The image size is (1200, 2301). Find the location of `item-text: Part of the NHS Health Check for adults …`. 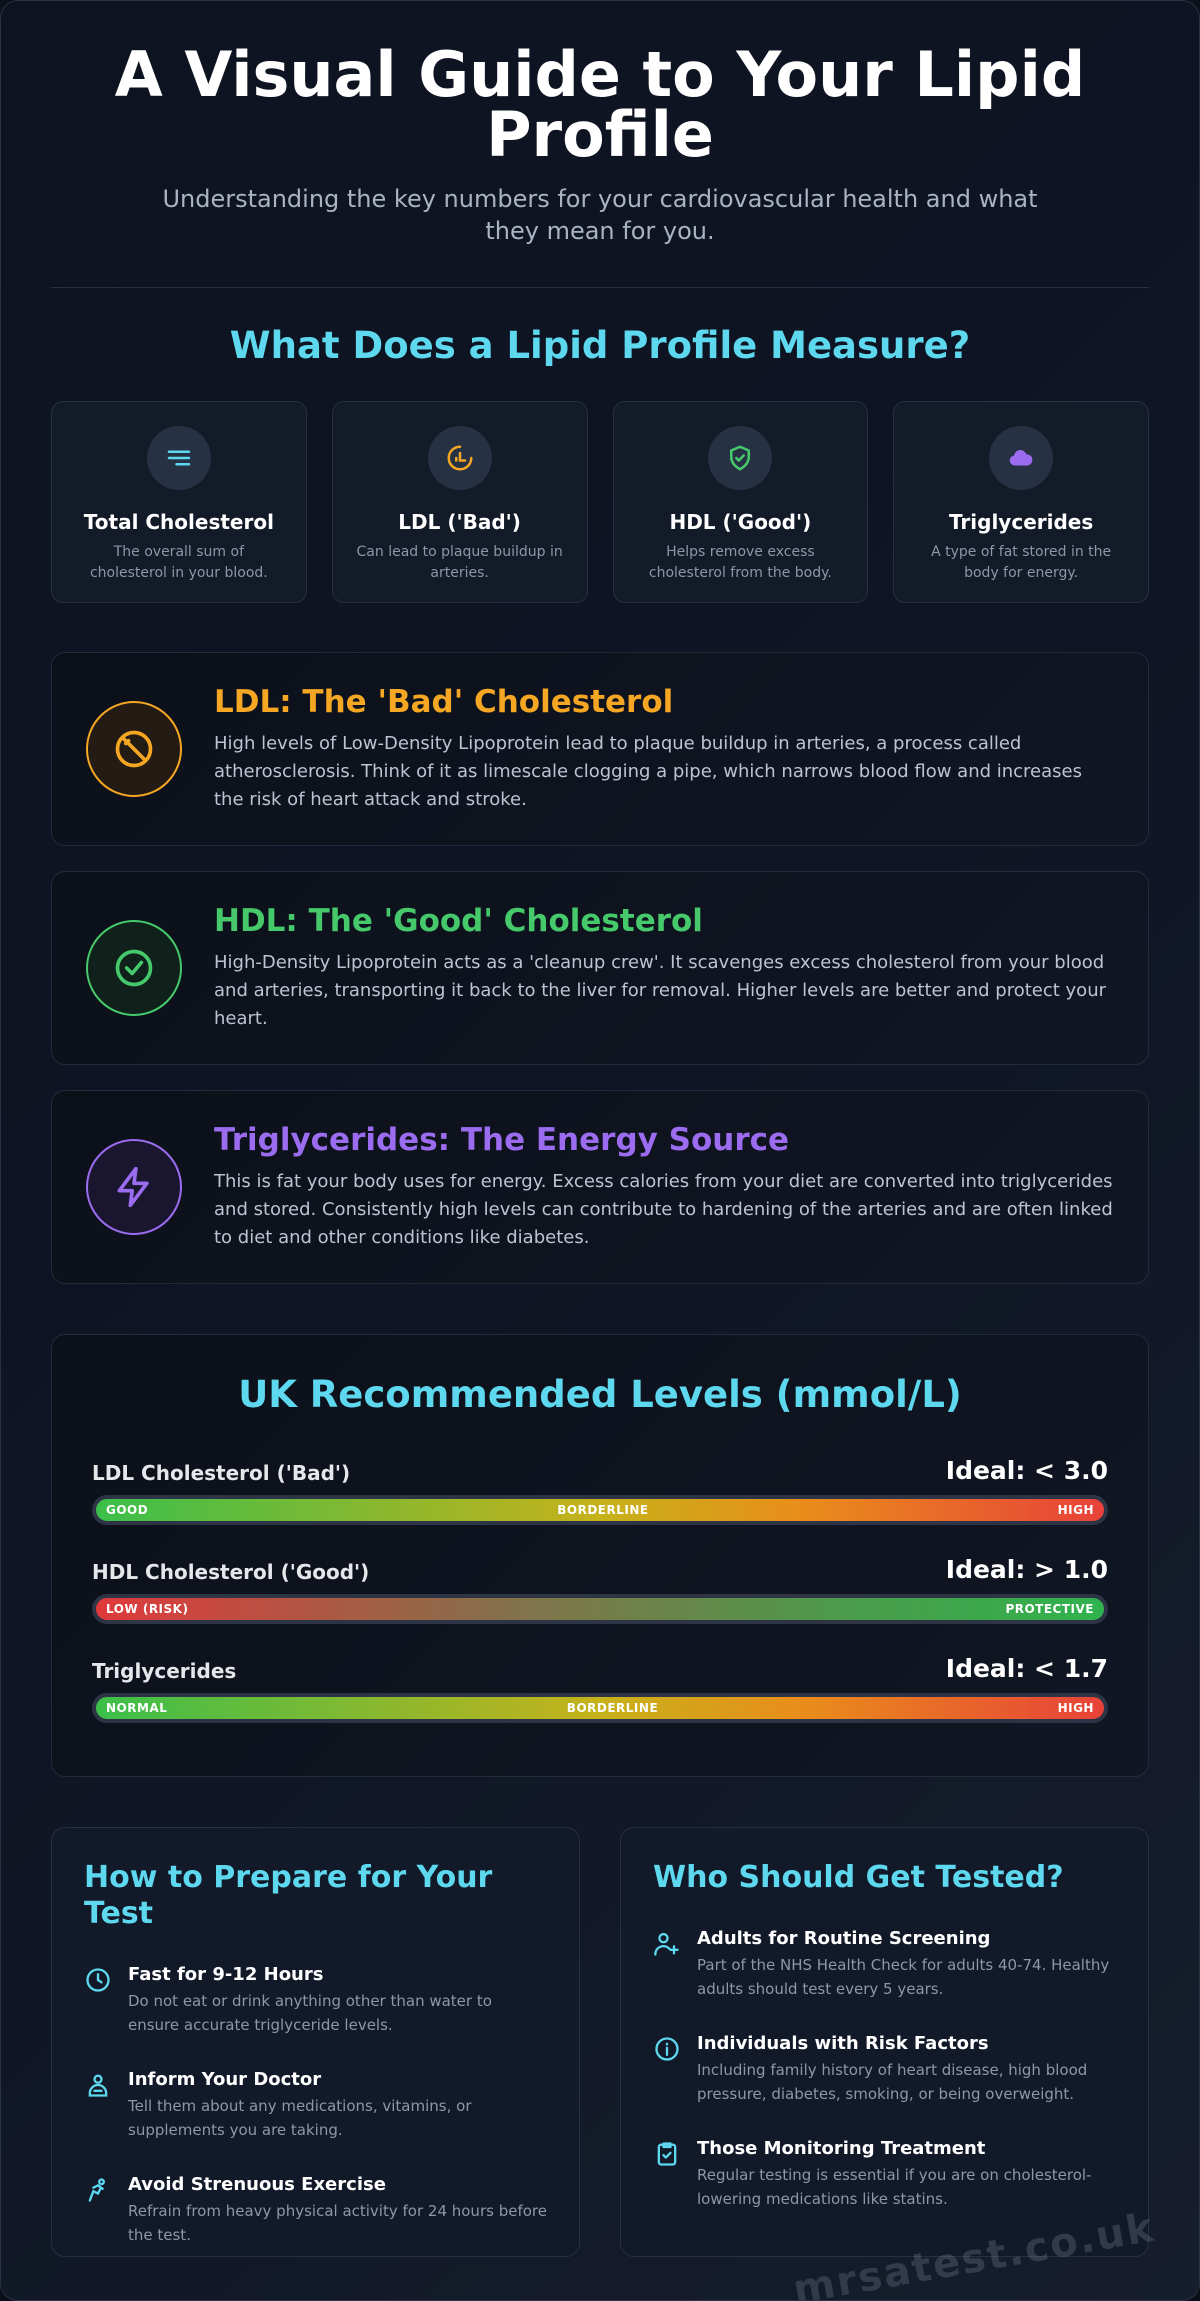

item-text: Part of the NHS Health Check for adults … is located at coordinates (903, 1977).